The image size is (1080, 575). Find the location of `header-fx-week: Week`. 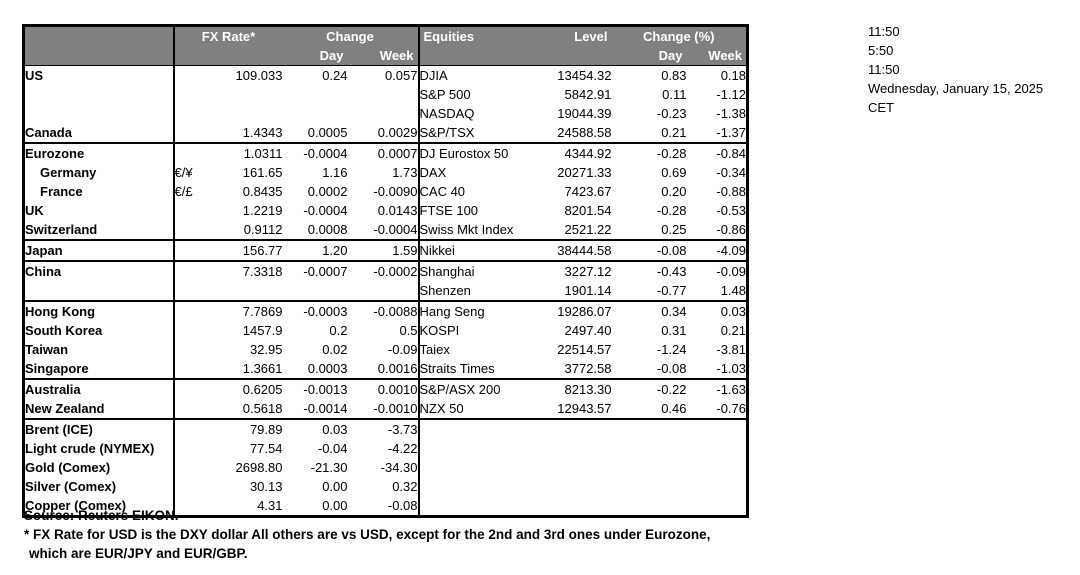

header-fx-week: Week is located at coordinates (383, 56).